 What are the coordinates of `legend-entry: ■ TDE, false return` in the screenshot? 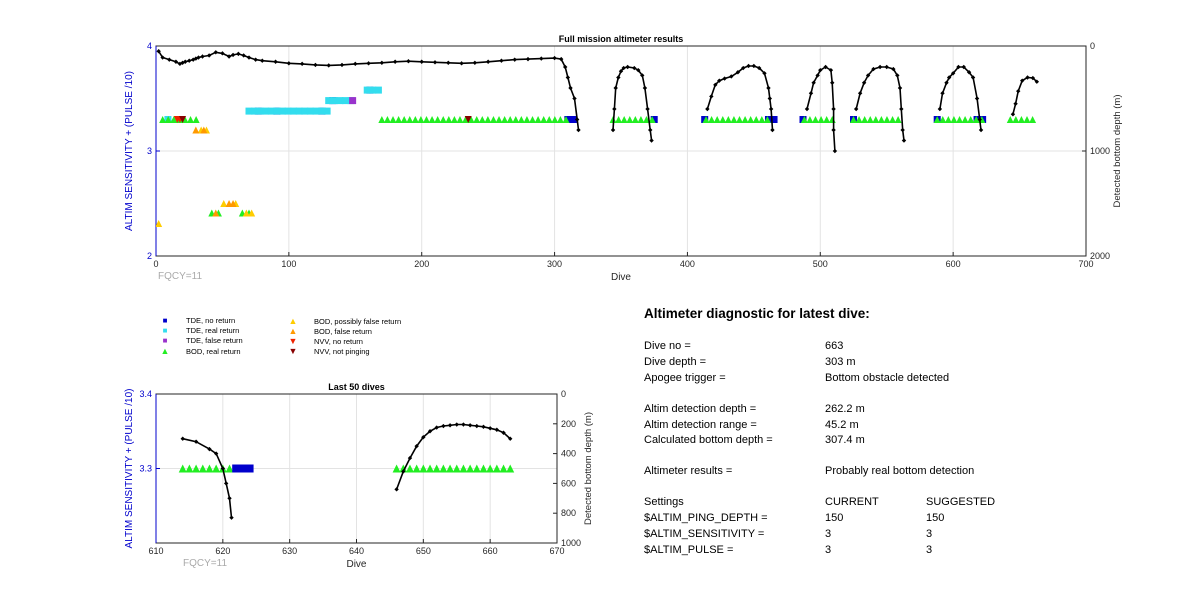 It's located at (200, 340).